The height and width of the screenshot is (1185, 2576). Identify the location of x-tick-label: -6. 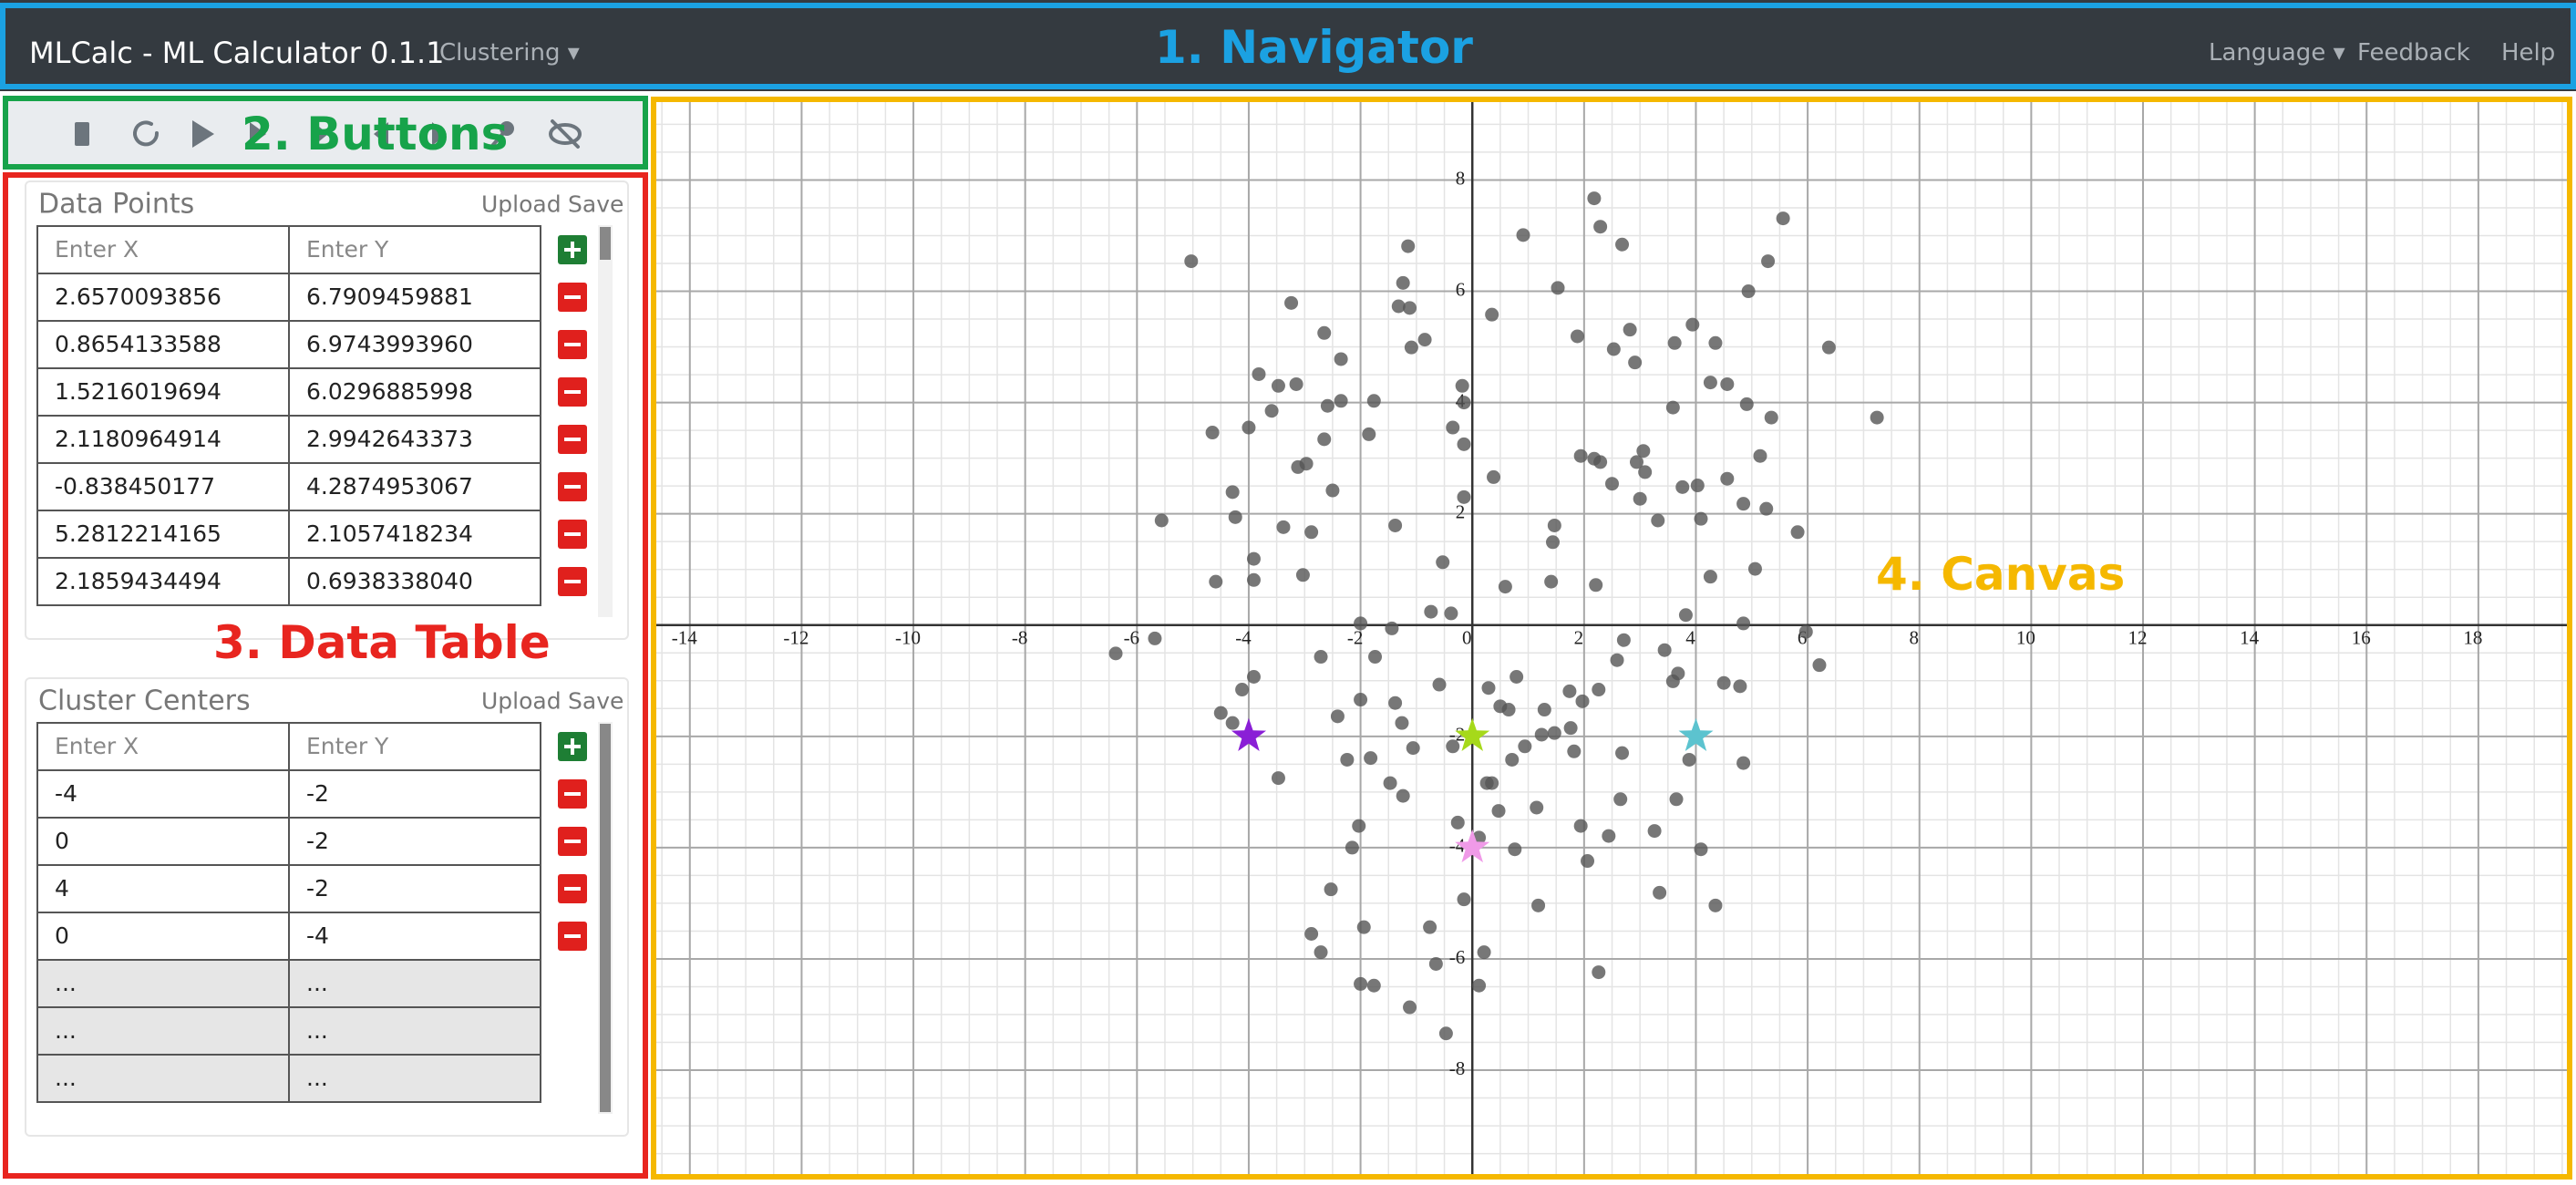
(1132, 638).